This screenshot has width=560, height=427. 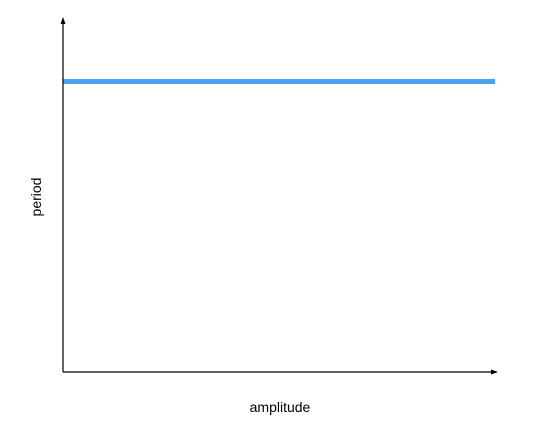 I want to click on y-axis-label: period, so click(x=36, y=197).